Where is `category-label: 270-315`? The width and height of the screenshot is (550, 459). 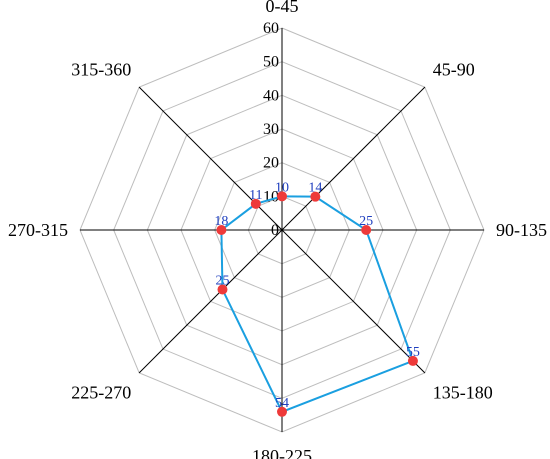 category-label: 270-315 is located at coordinates (38, 230).